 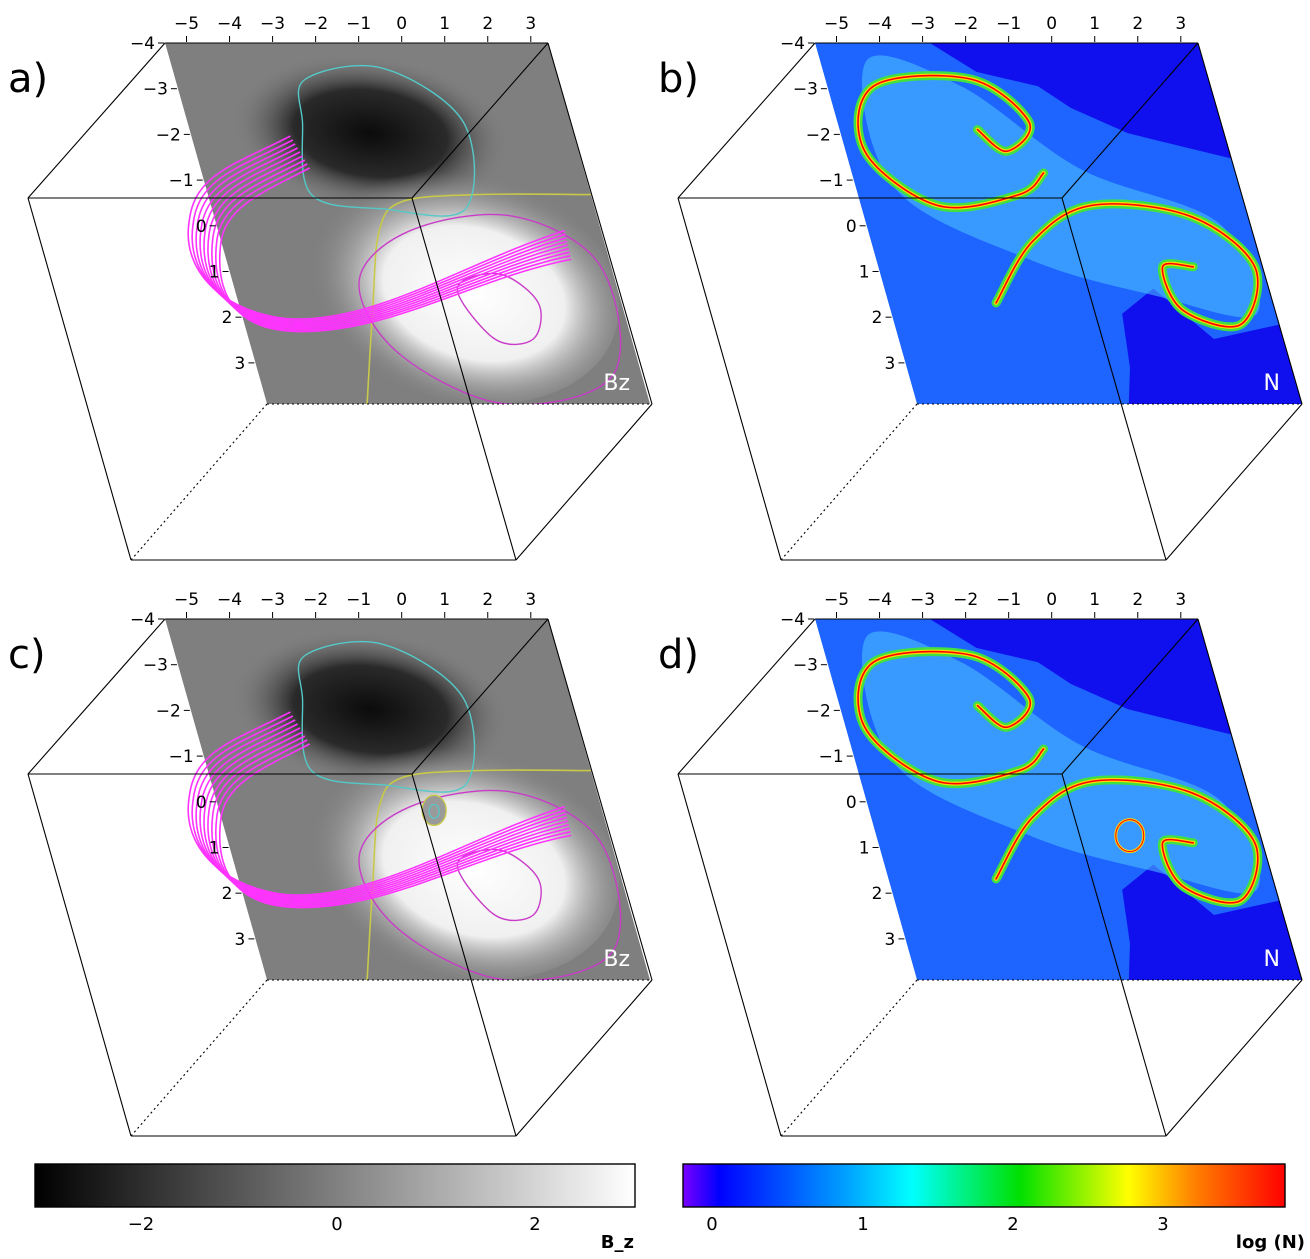 What do you see at coordinates (1060, 186) in the screenshot?
I see `cyan-sheath` at bounding box center [1060, 186].